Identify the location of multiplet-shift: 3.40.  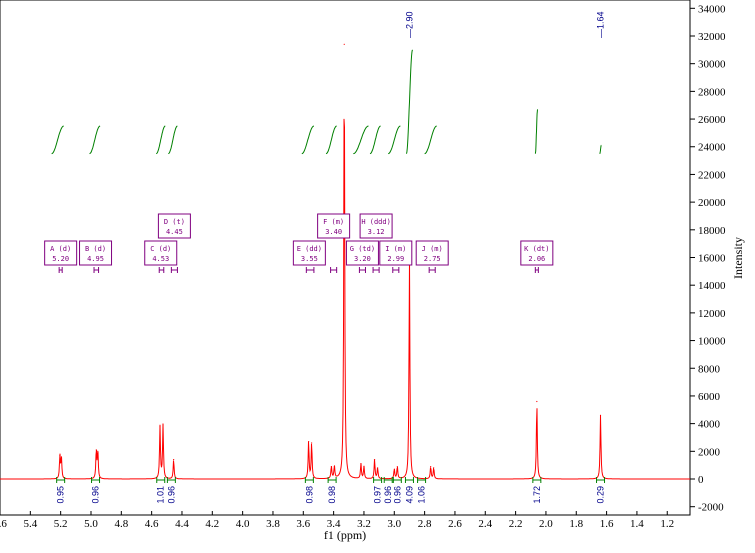
(333, 232).